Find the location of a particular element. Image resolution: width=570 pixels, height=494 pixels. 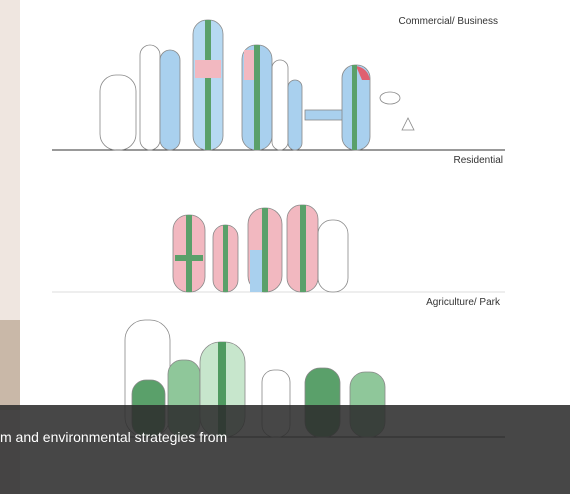

section-label: Residential is located at coordinates (478, 160).